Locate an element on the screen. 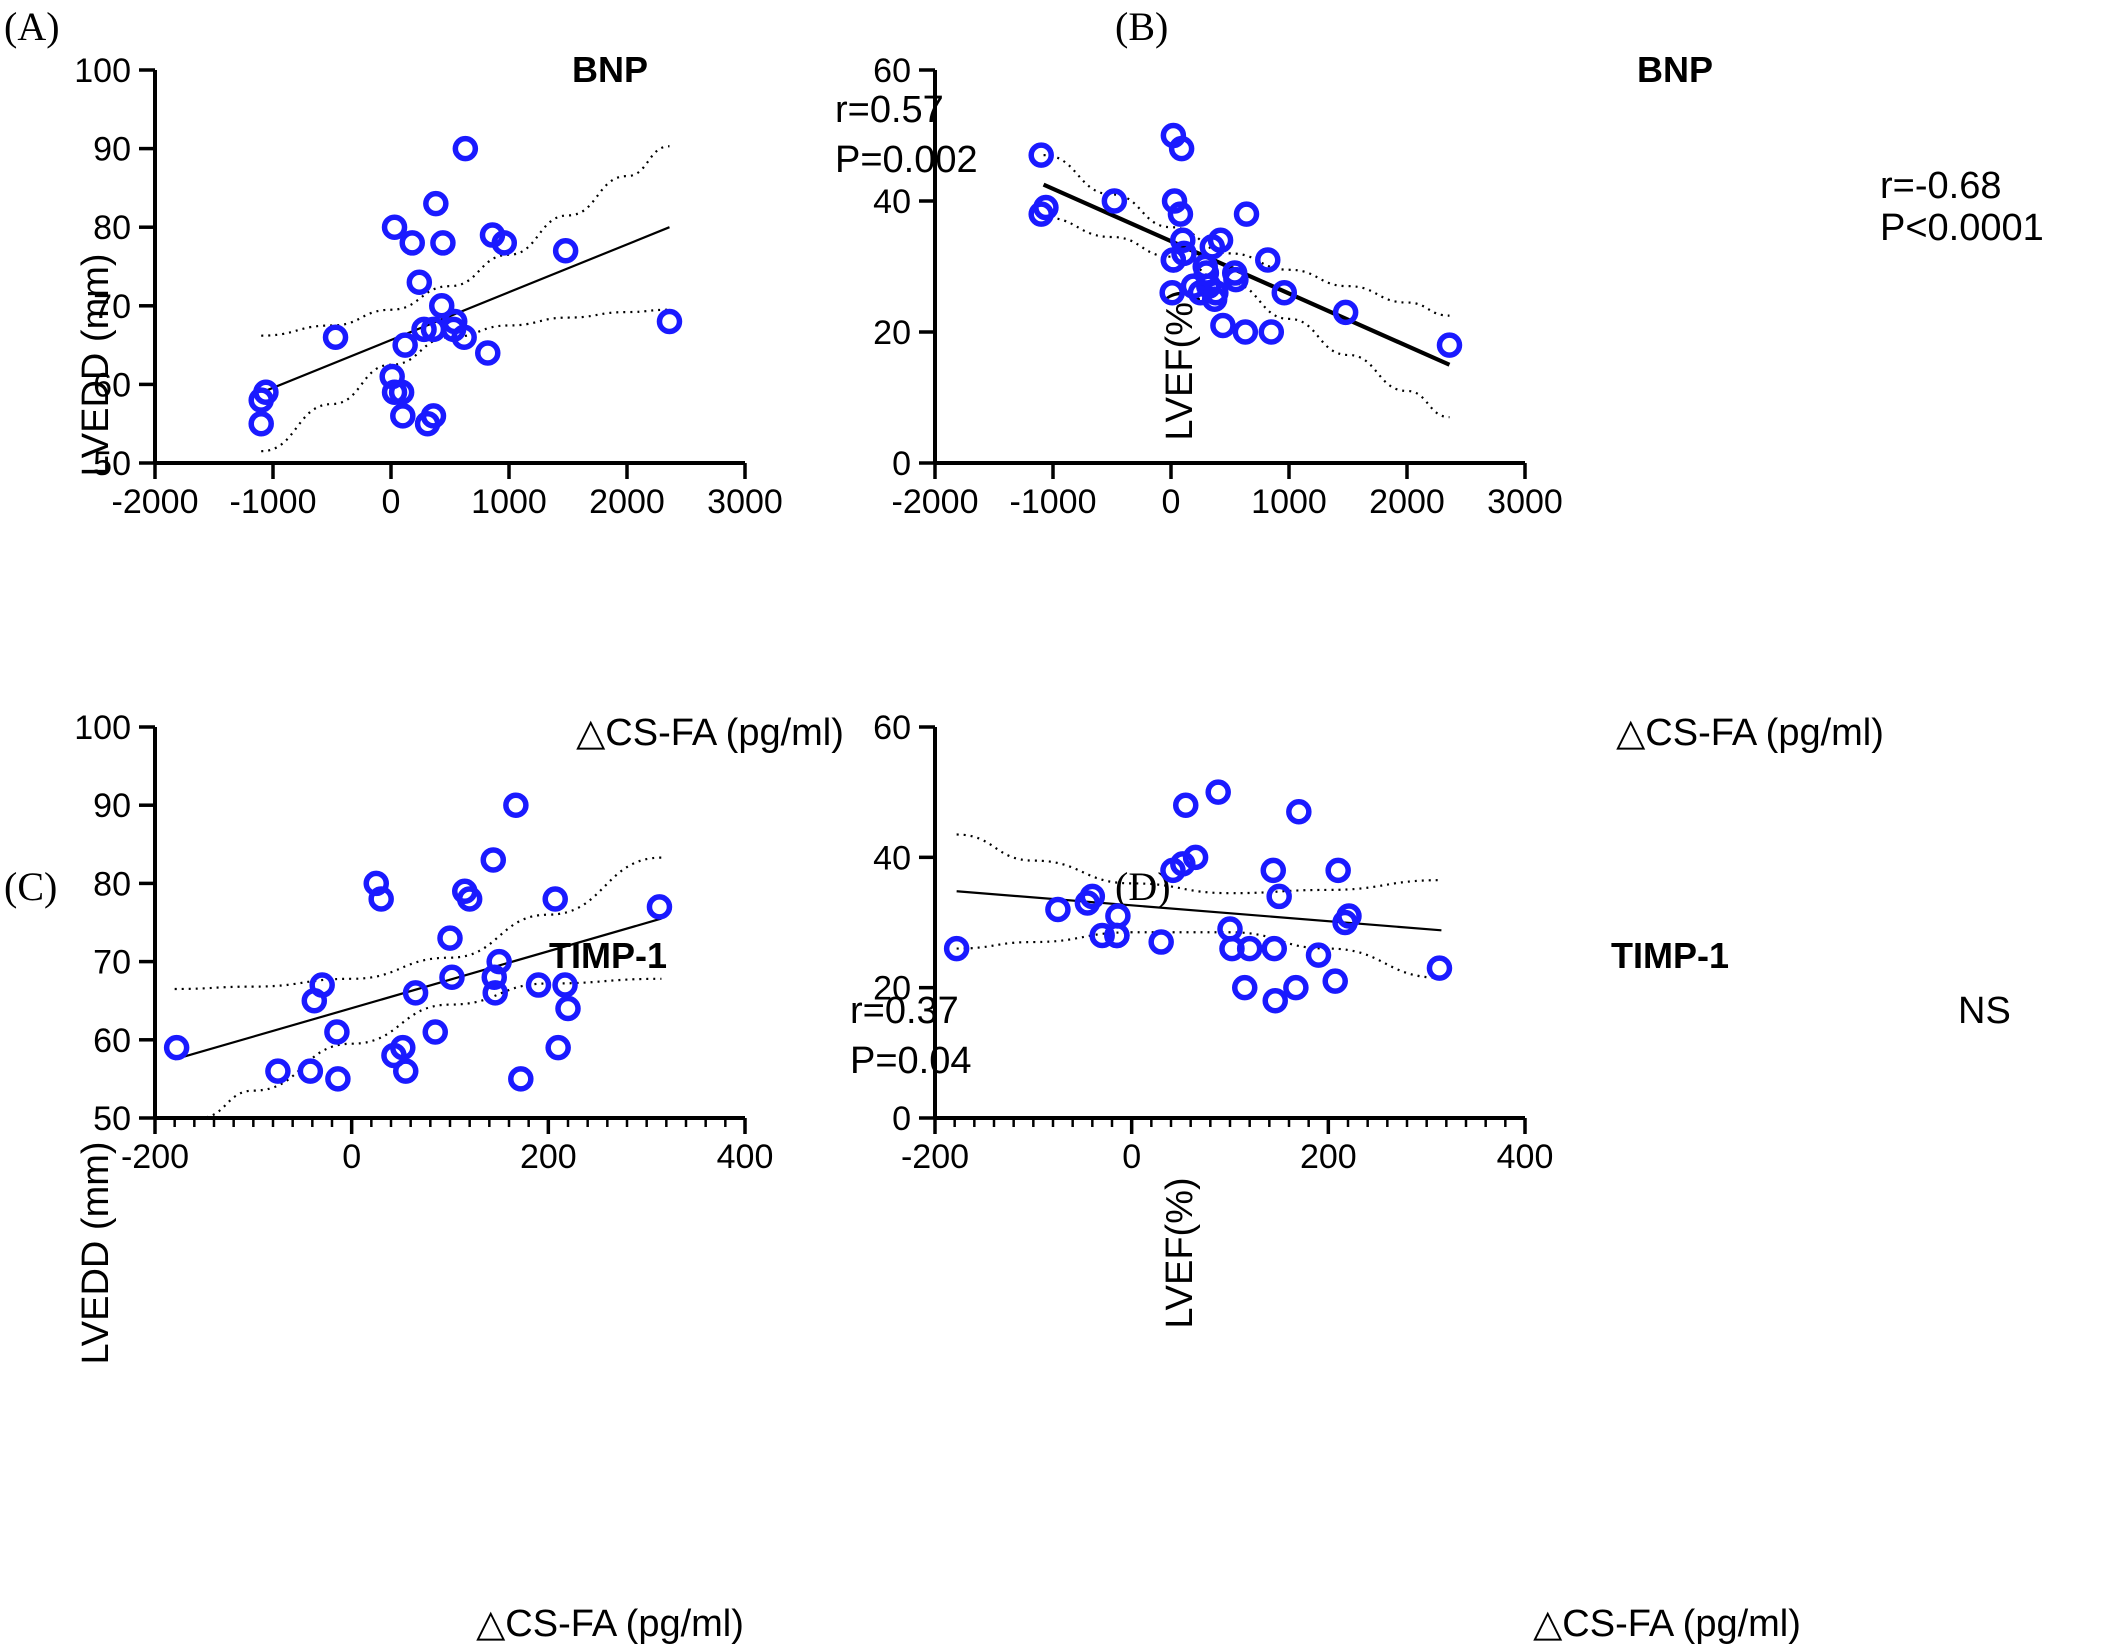  panel-letter: (B) is located at coordinates (1141, 26).